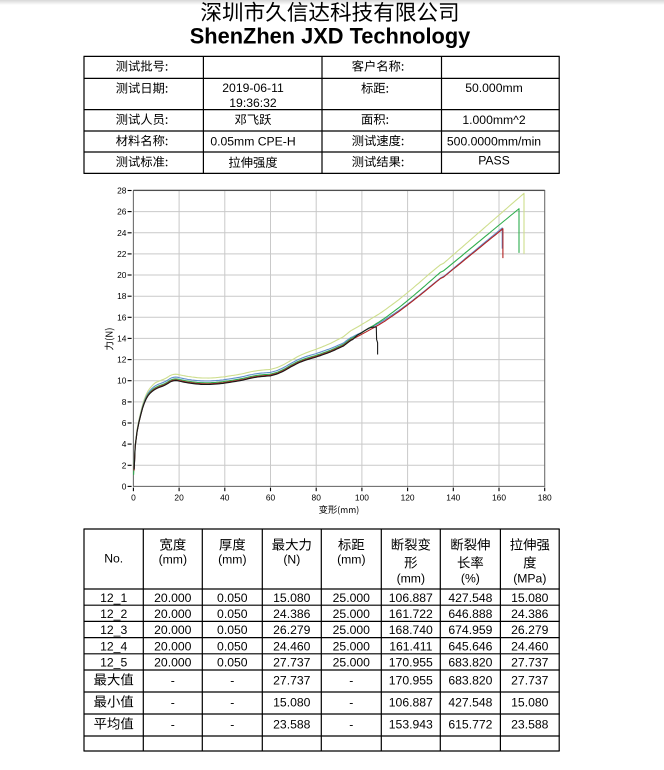 The height and width of the screenshot is (770, 664). What do you see at coordinates (253, 103) in the screenshot?
I see `svg-text: 19:36:32` at bounding box center [253, 103].